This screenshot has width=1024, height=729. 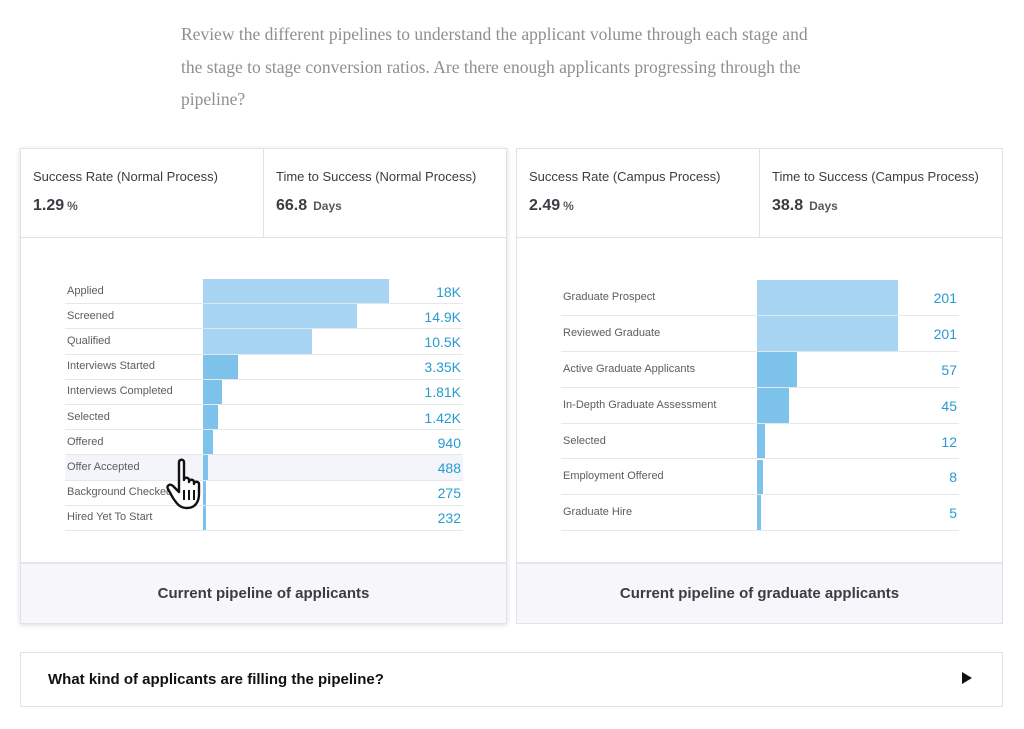 What do you see at coordinates (376, 176) in the screenshot?
I see `metric-label: Time to Success (Normal Process)` at bounding box center [376, 176].